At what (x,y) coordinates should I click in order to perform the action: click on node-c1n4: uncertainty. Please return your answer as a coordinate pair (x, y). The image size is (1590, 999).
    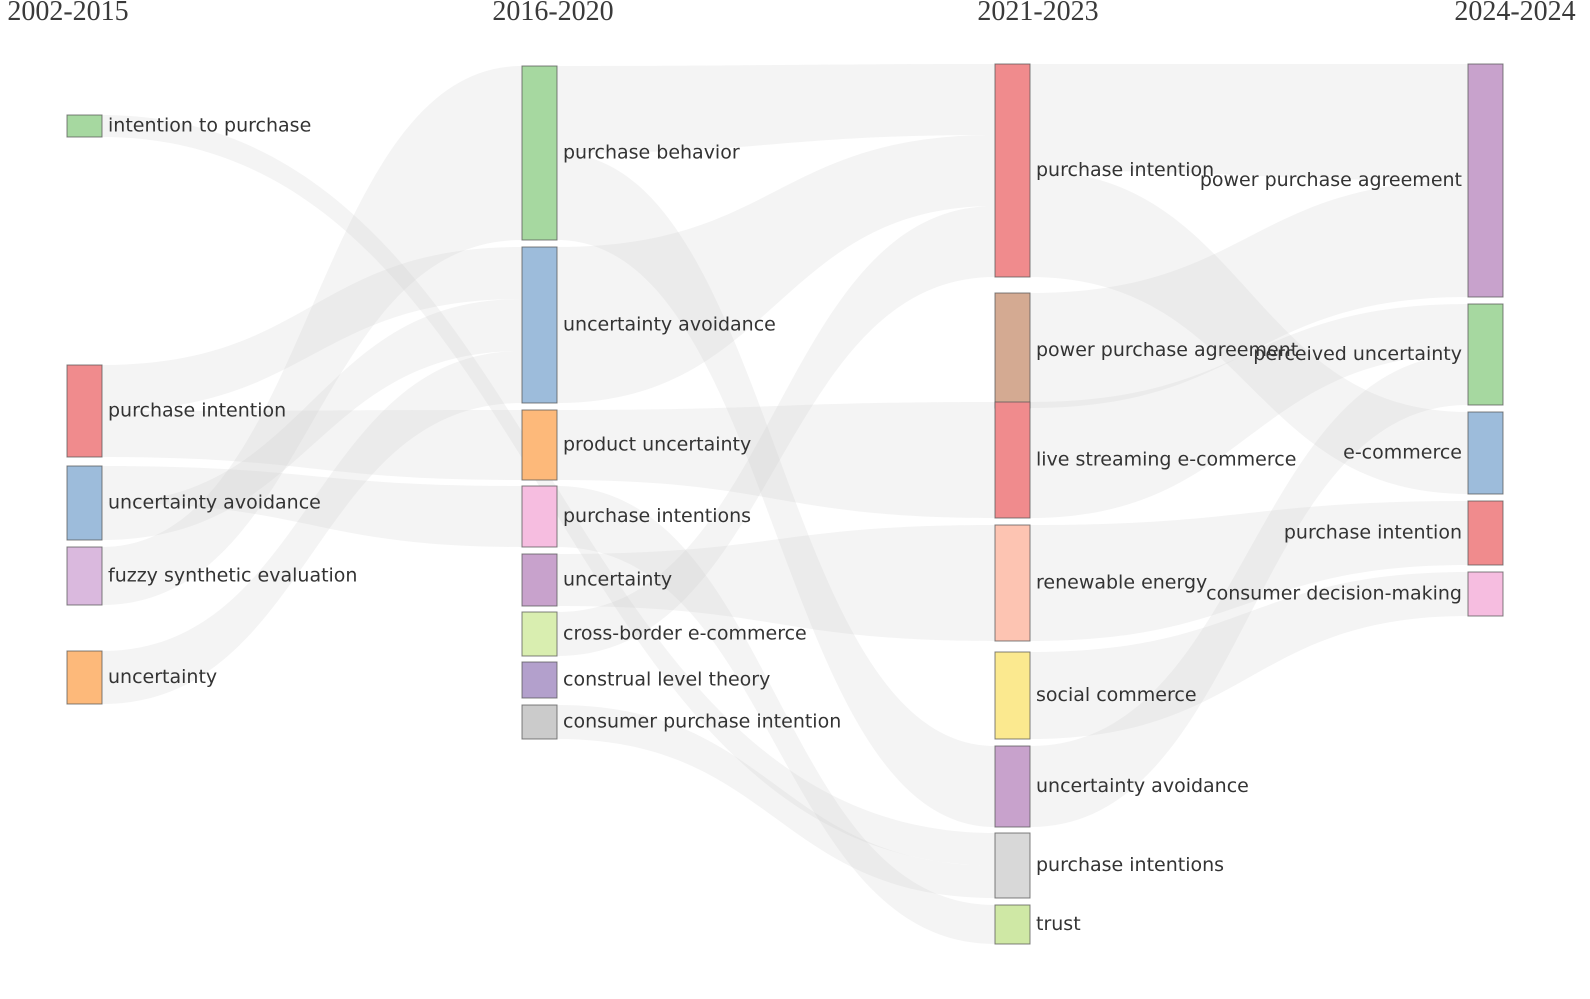
    Looking at the image, I should click on (596, 580).